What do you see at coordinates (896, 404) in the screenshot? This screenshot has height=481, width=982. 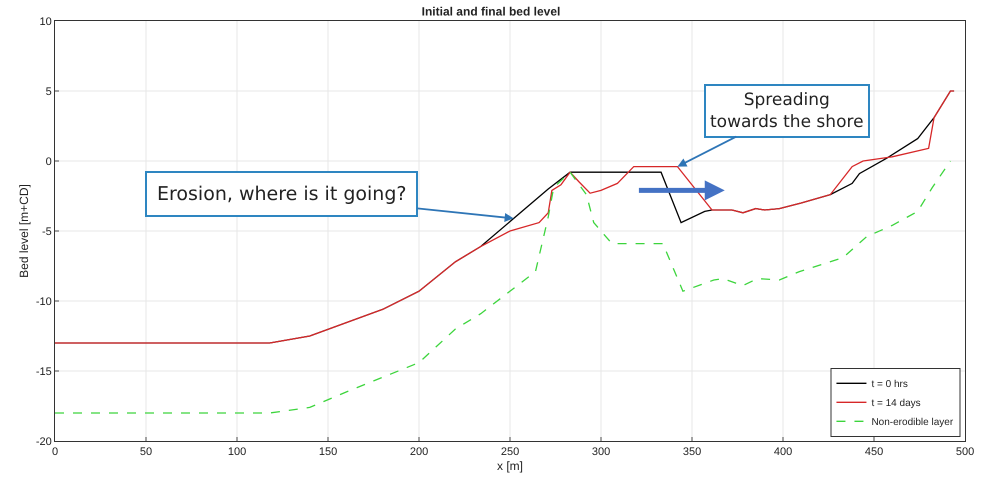 I see `legend-label: t = 14 days` at bounding box center [896, 404].